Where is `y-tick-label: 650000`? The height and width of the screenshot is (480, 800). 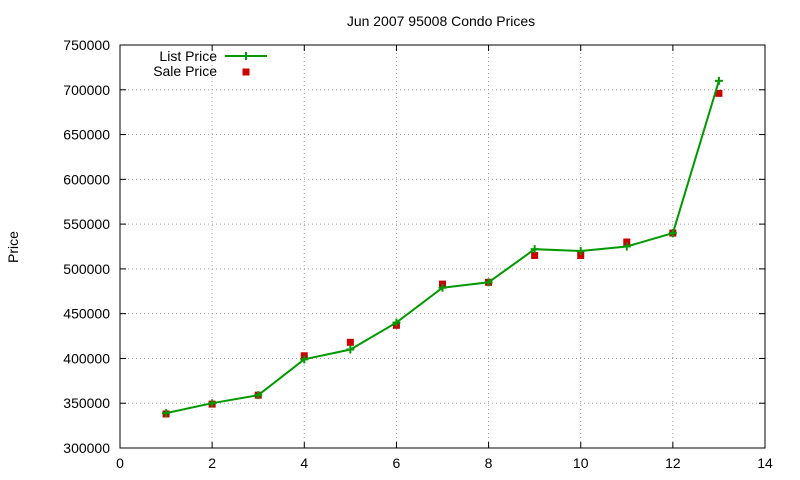 y-tick-label: 650000 is located at coordinates (86, 135).